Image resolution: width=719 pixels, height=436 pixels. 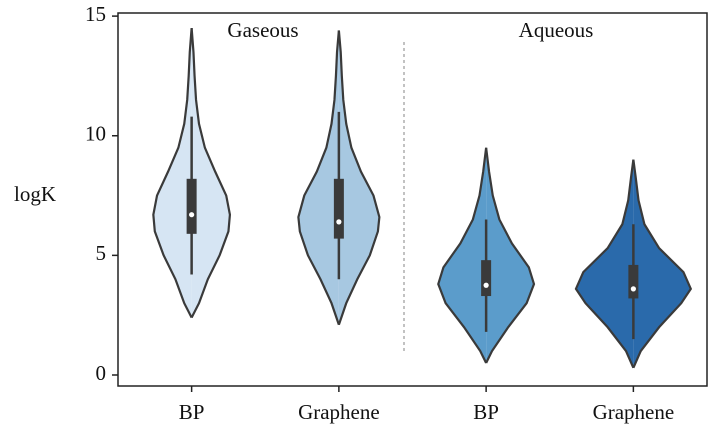 I want to click on y-tick-label: 15, so click(x=95, y=14).